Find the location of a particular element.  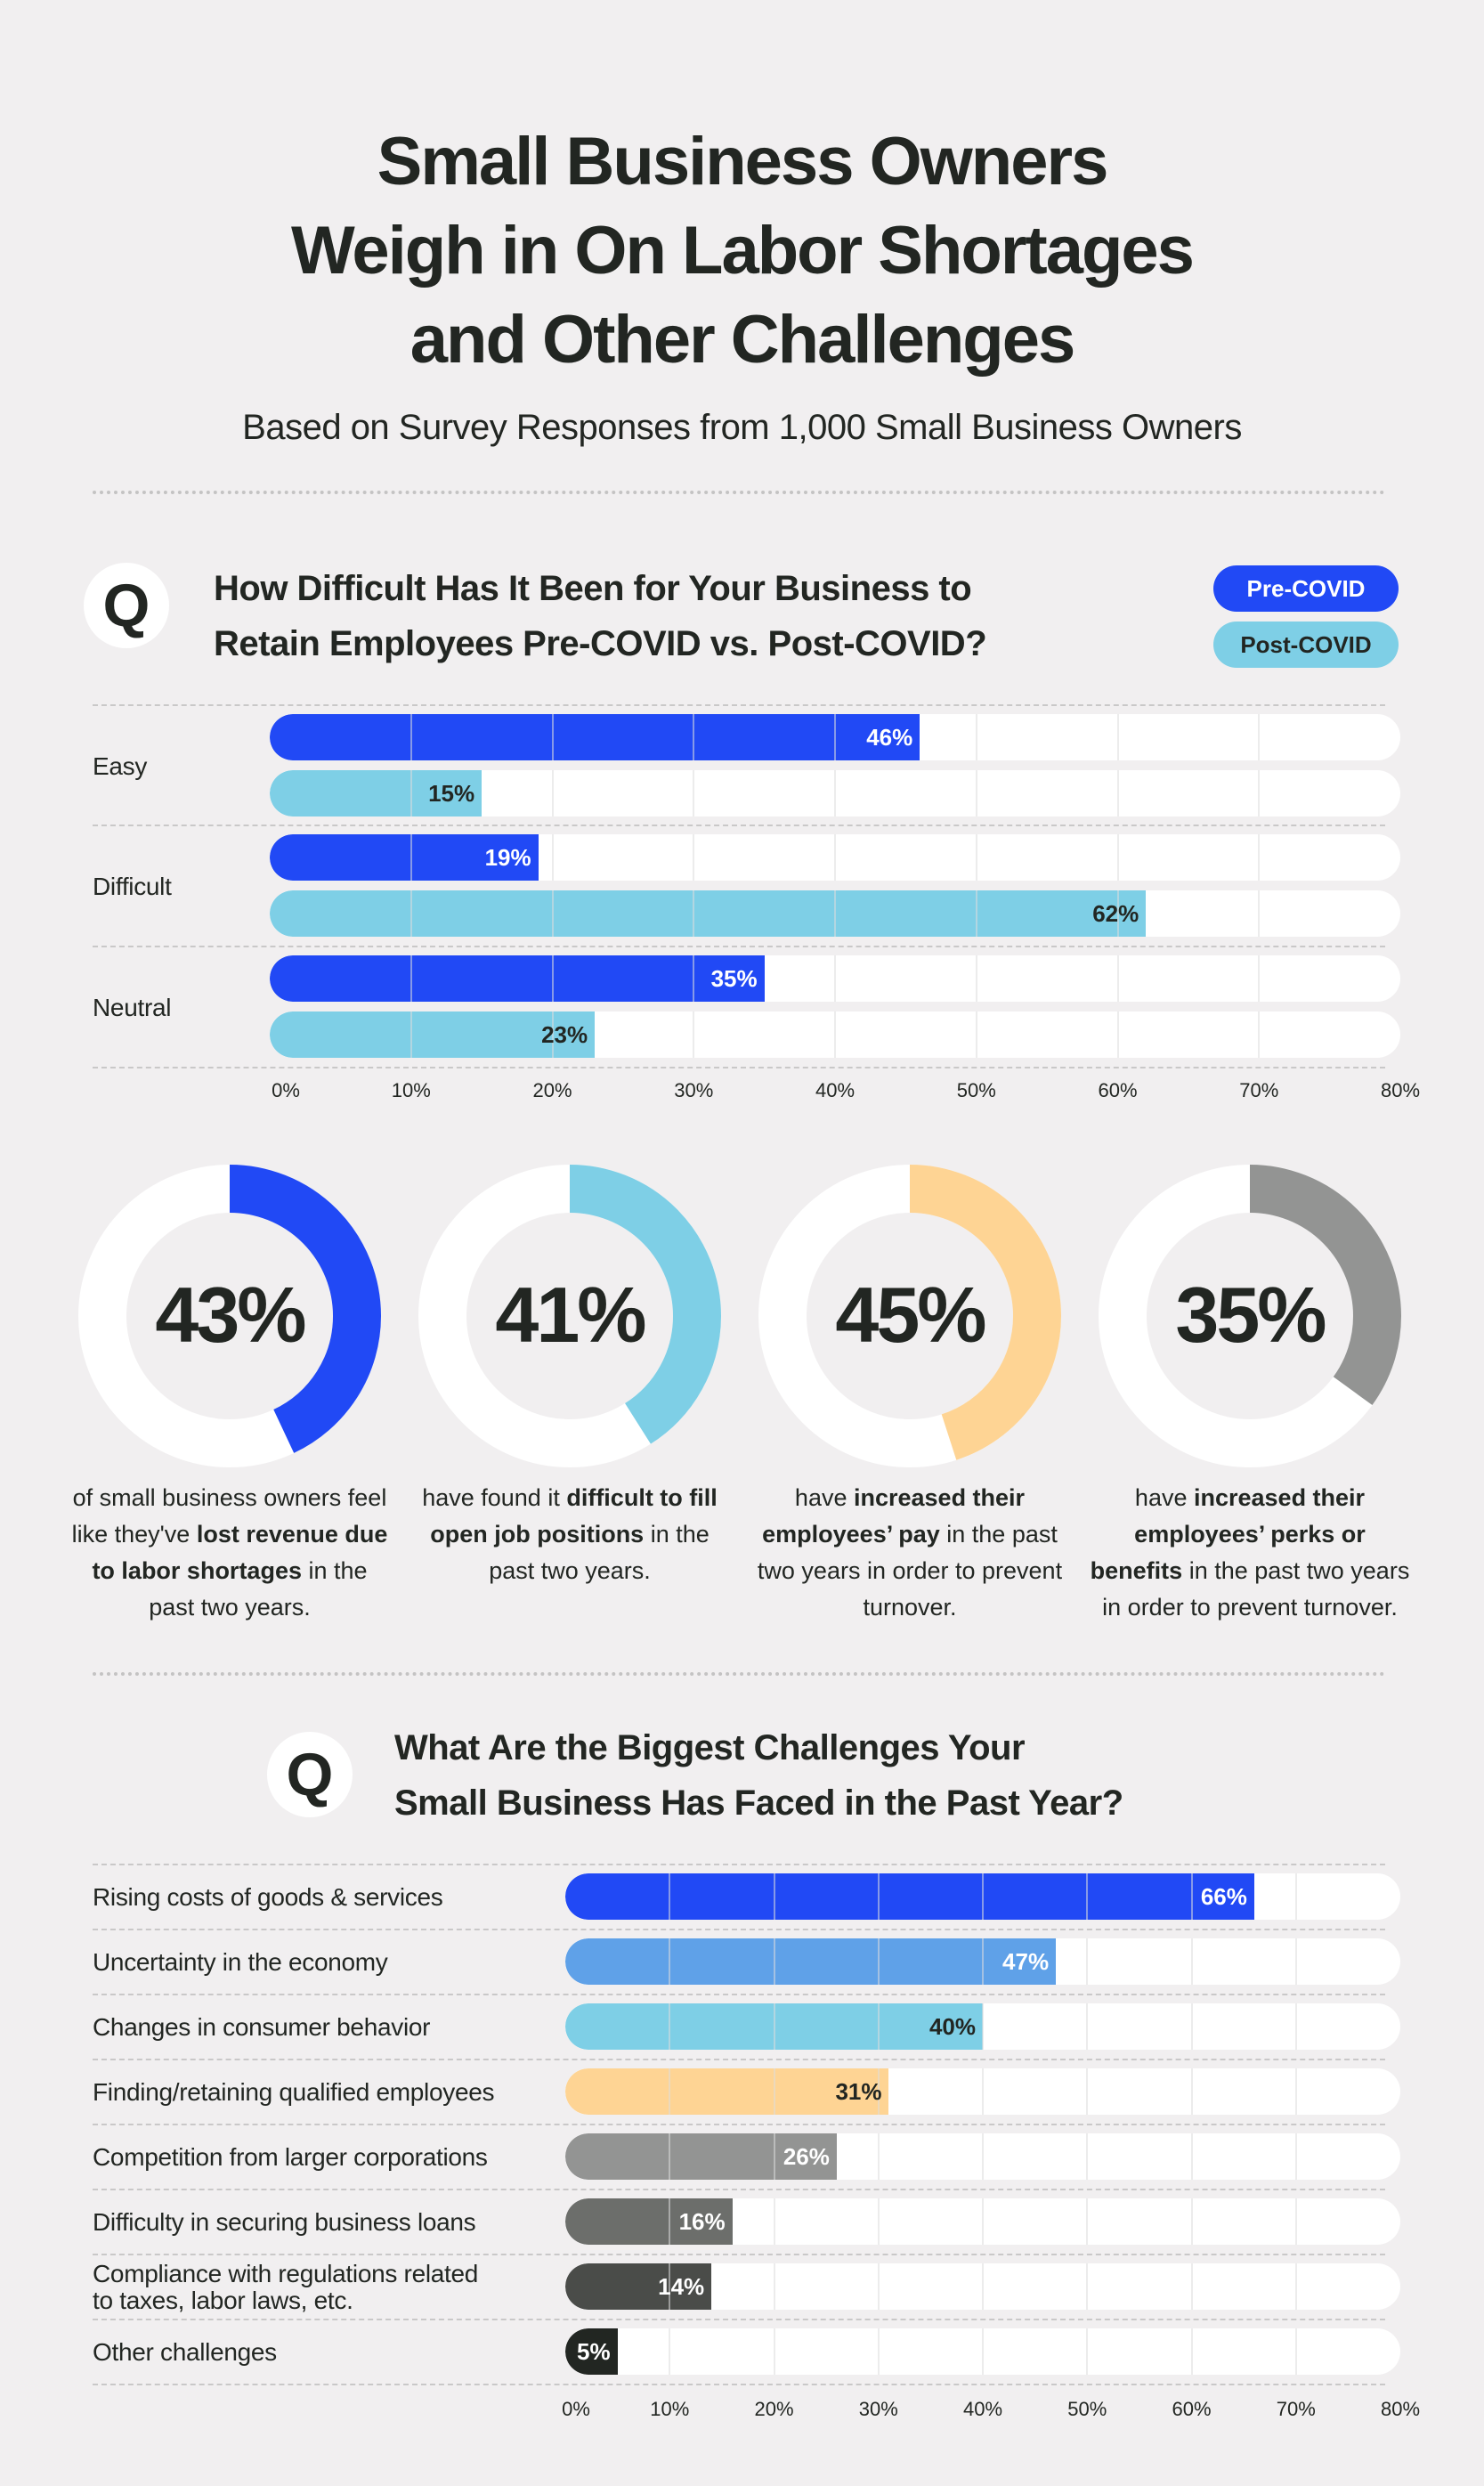

bar-track: 23% is located at coordinates (835, 1034).